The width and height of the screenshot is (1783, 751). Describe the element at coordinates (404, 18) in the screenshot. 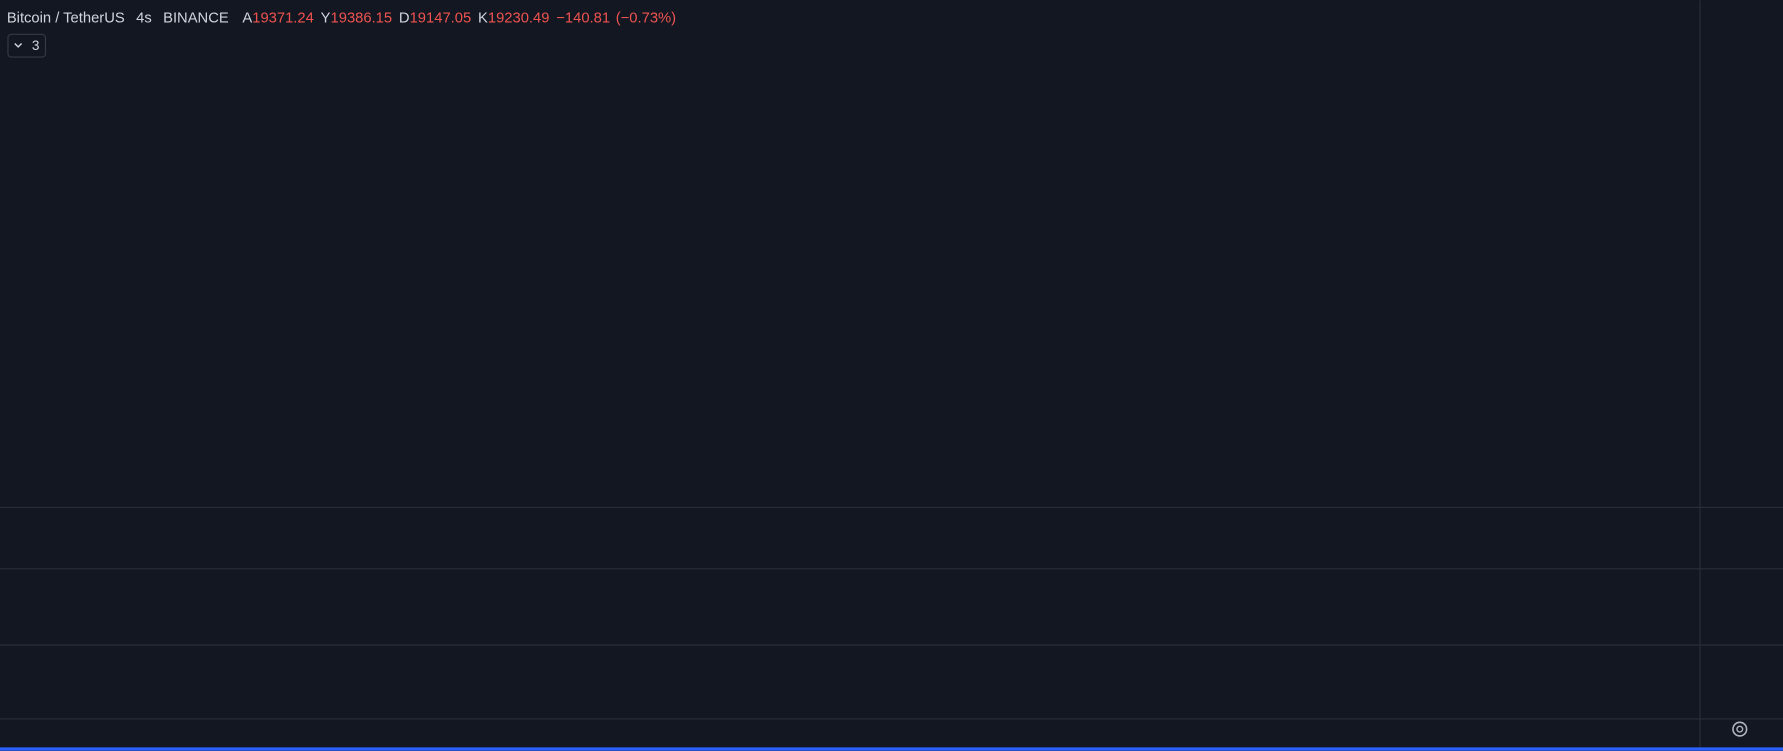

I see `ohlc-key: D` at that location.